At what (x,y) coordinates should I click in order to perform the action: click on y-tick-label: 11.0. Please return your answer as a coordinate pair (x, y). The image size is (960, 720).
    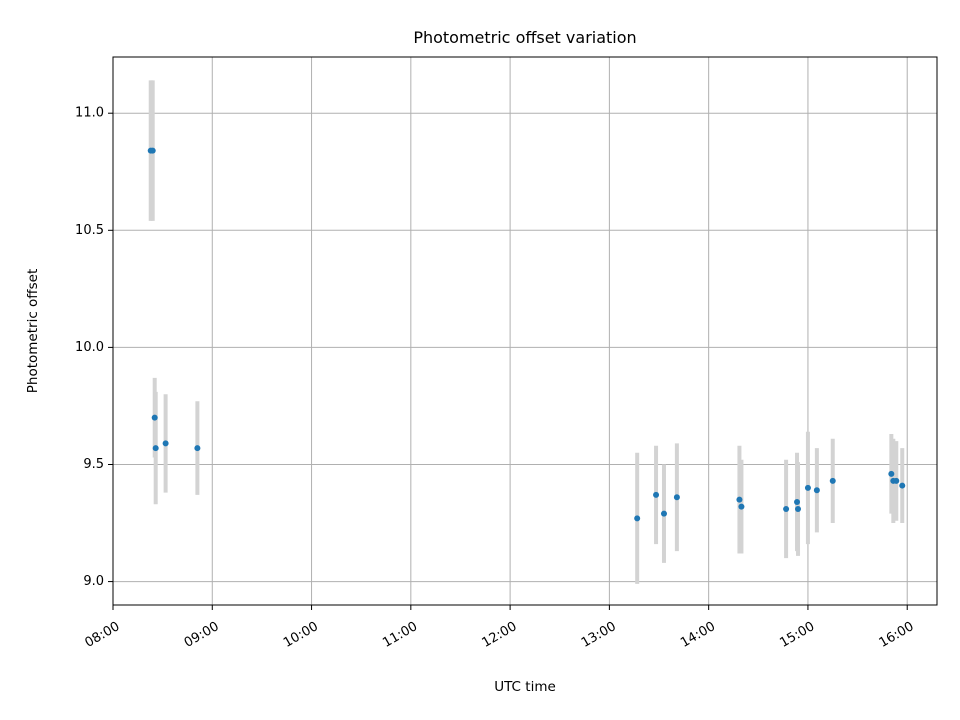
    Looking at the image, I should click on (89, 113).